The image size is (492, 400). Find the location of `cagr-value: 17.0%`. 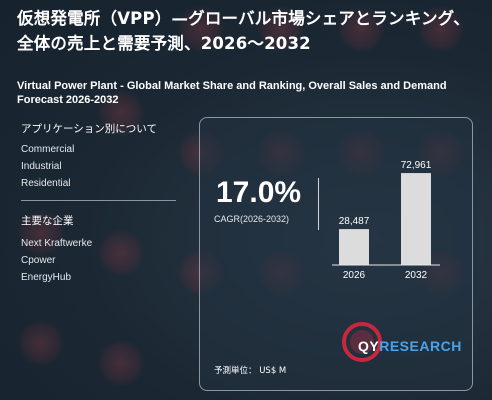

cagr-value: 17.0% is located at coordinates (259, 192).